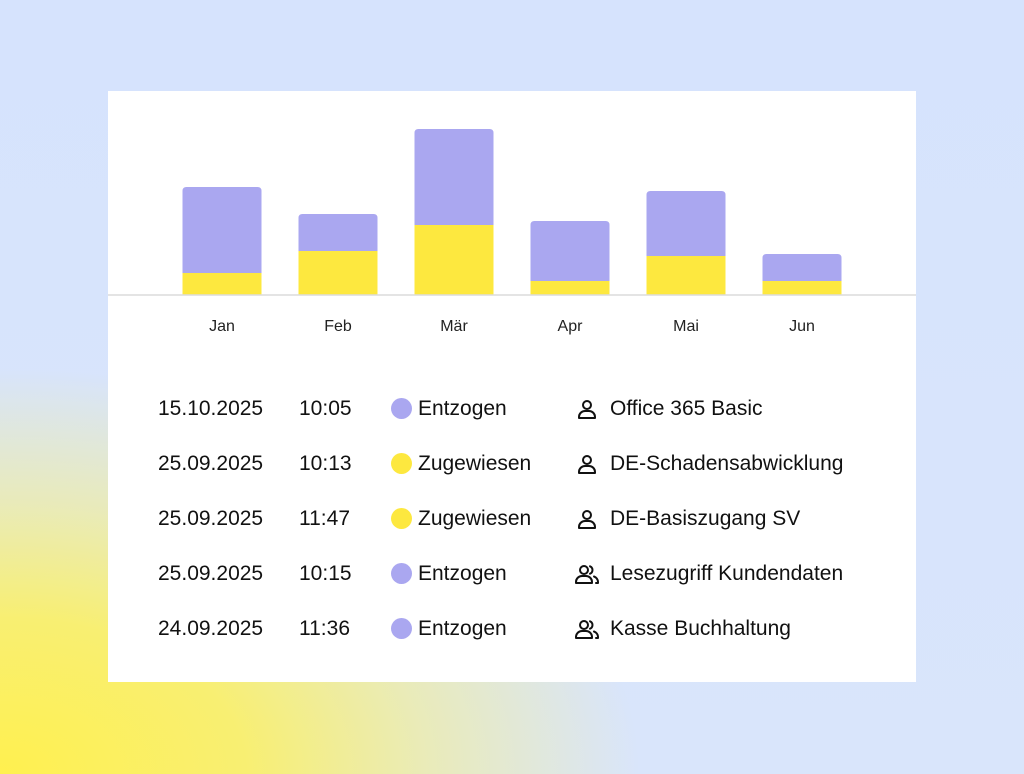 The width and height of the screenshot is (1024, 774). I want to click on x-tick-label: Jan, so click(222, 326).